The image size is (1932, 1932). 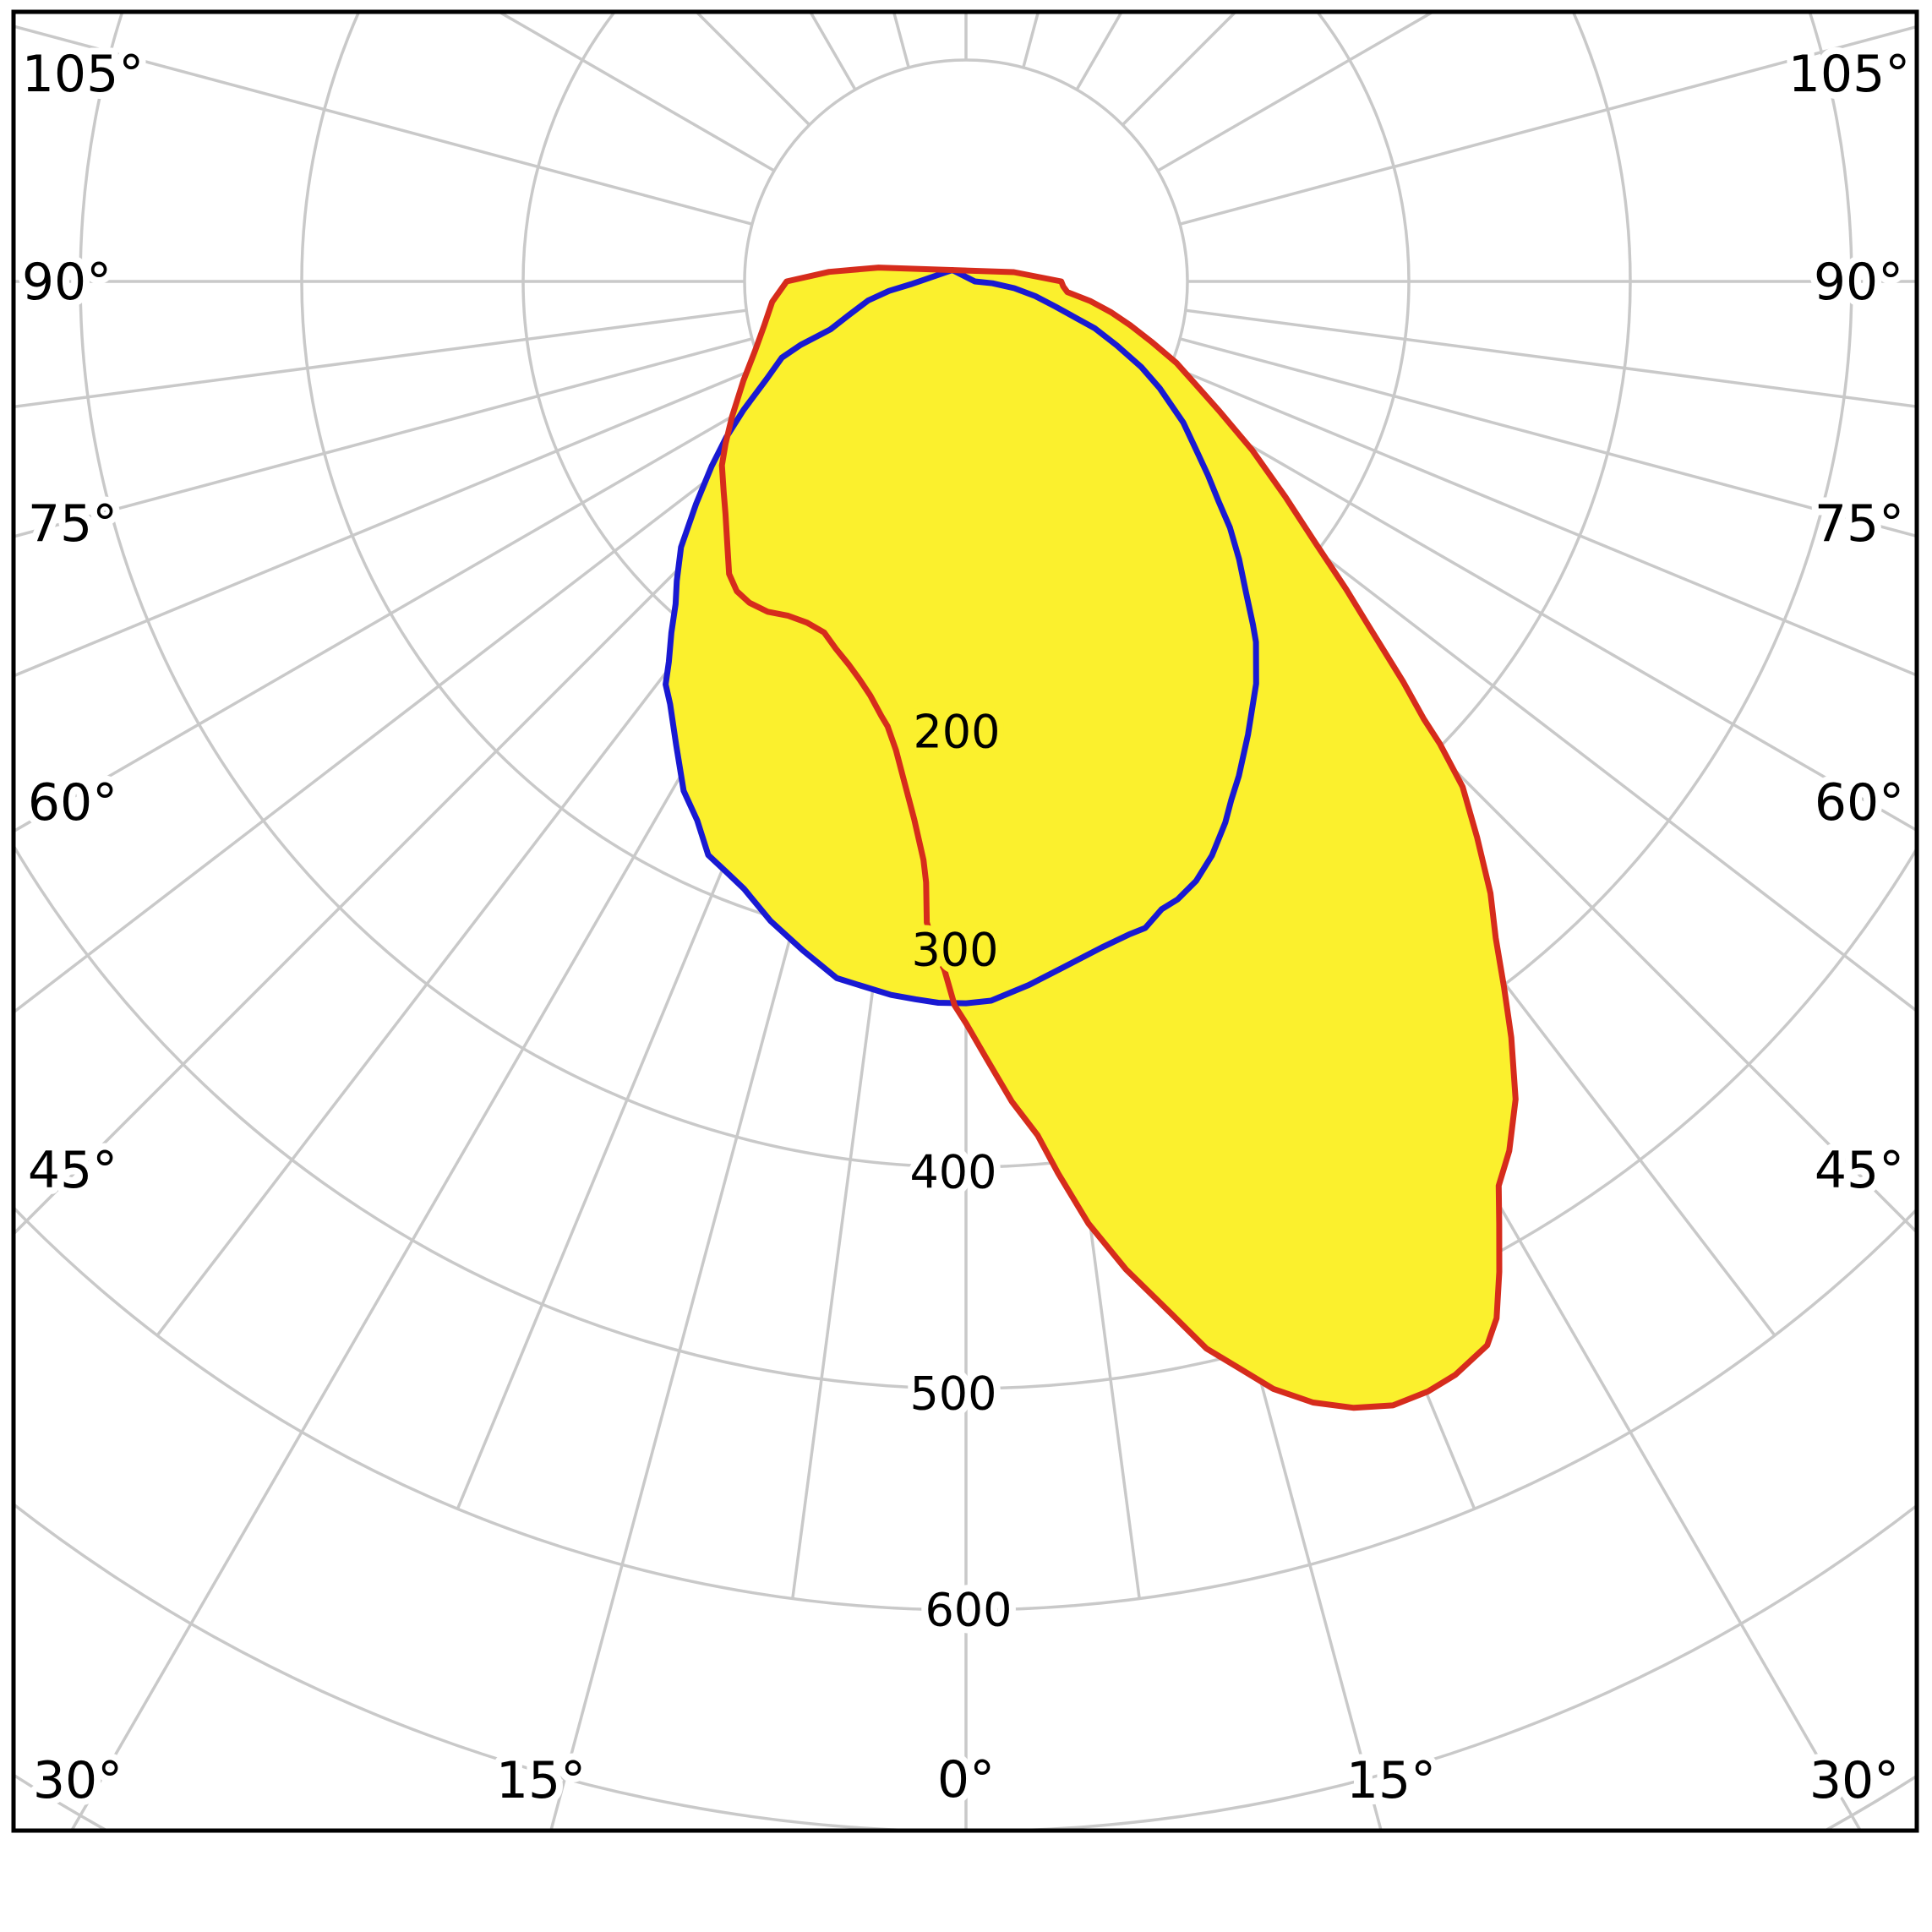 I want to click on grid-line-minor-l52.5, so click(x=403, y=714).